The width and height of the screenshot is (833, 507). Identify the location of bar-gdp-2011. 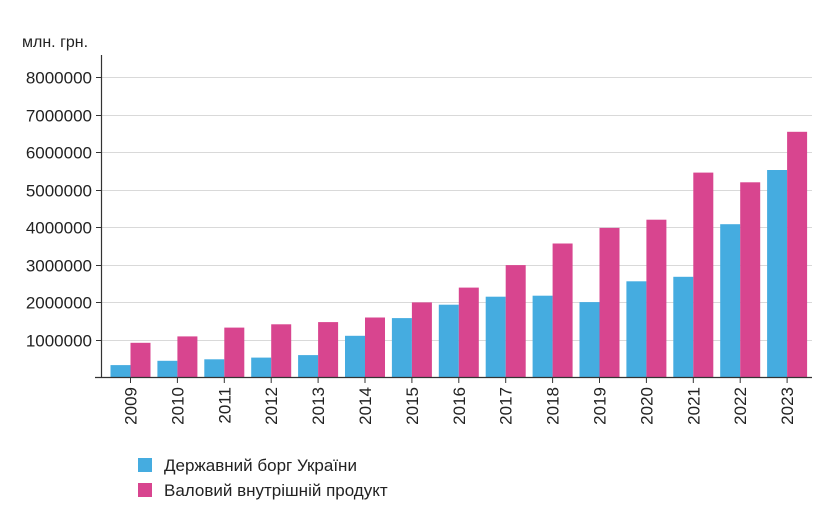
(234, 352).